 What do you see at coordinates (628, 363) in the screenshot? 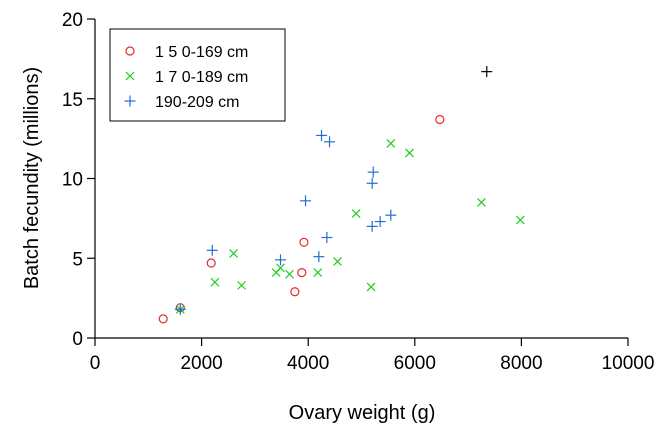
I see `x-tick-label: 10000` at bounding box center [628, 363].